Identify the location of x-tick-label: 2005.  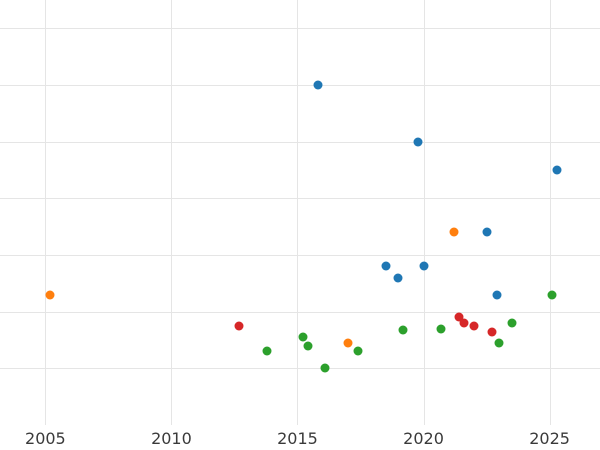
(45, 438).